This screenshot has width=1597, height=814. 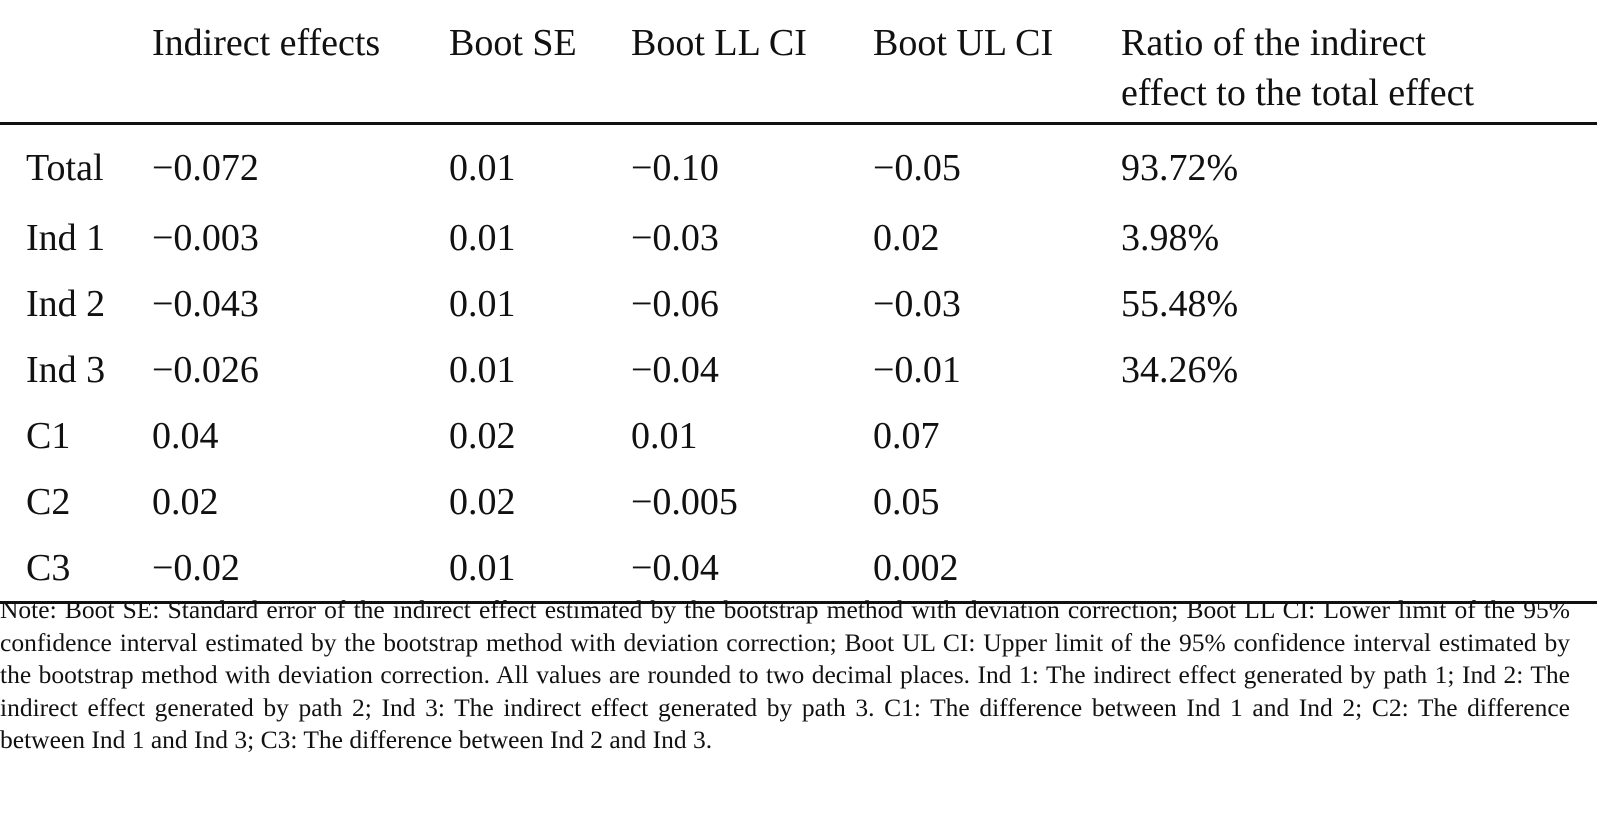 What do you see at coordinates (89, 62) in the screenshot?
I see `header-row-label` at bounding box center [89, 62].